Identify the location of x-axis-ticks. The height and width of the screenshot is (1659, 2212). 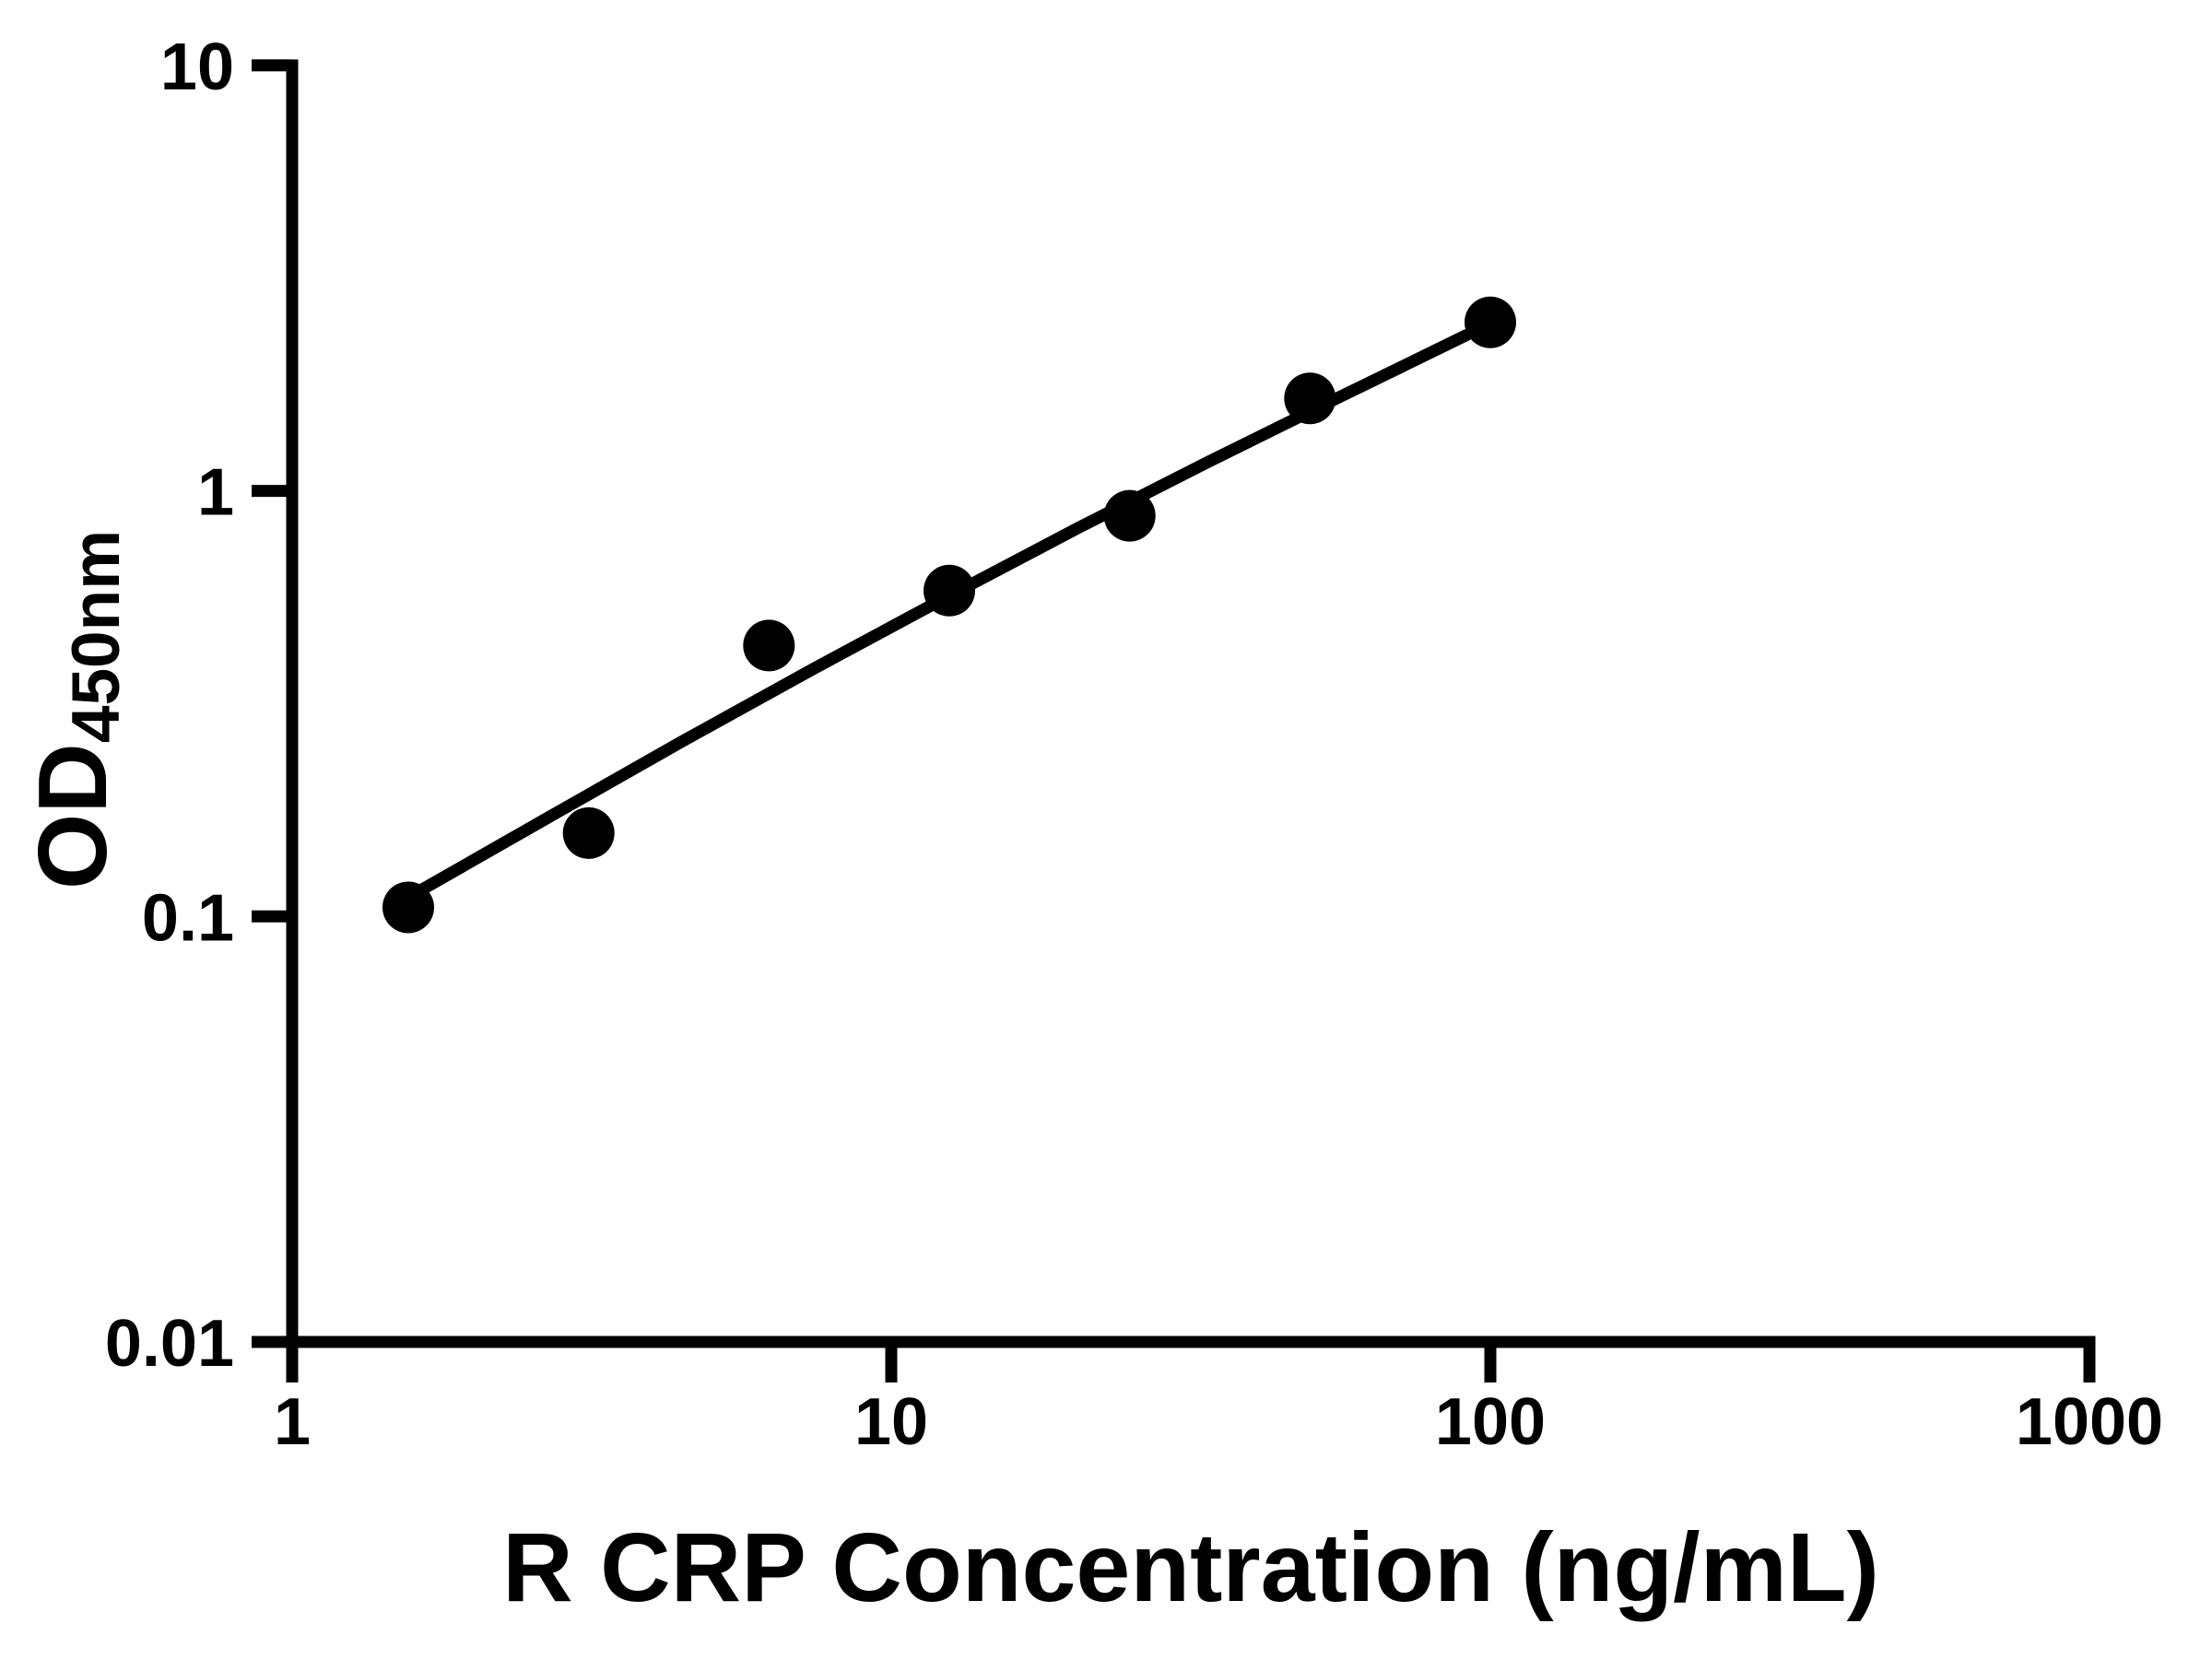
(1191, 1362).